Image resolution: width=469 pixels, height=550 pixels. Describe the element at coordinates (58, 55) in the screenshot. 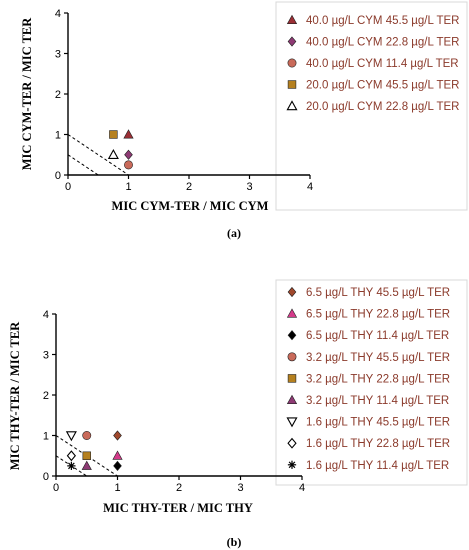

I see `chart-a-y-tick-label: 3` at that location.